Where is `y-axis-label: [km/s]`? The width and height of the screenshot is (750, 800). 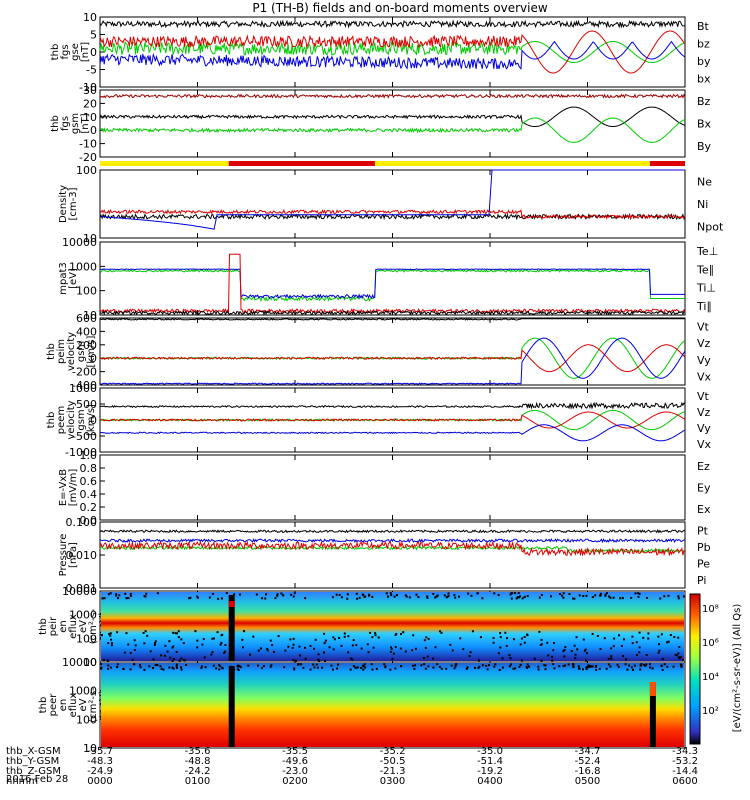
y-axis-label: [km/s] is located at coordinates (91, 351).